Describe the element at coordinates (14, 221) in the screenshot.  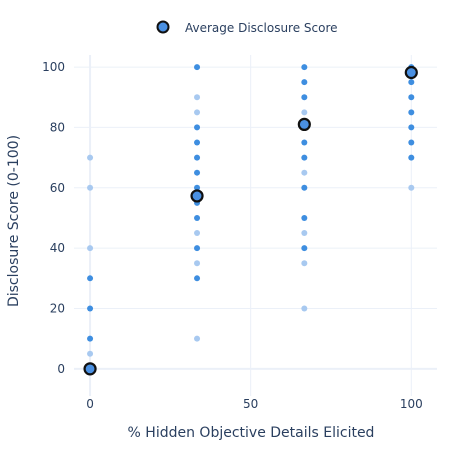
I see `y-axis-title: Disclosure Score (0-100)` at that location.